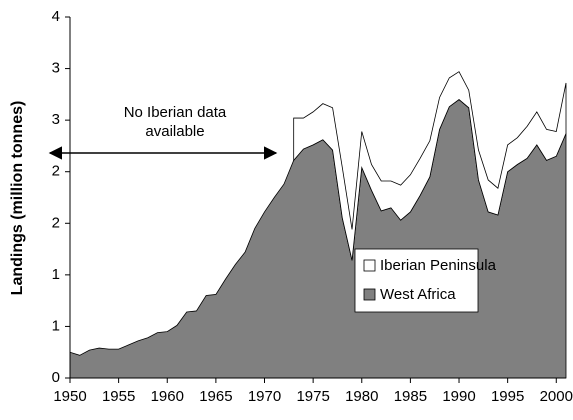 Image resolution: width=573 pixels, height=420 pixels. What do you see at coordinates (175, 112) in the screenshot?
I see `annotation: No Iberian data` at bounding box center [175, 112].